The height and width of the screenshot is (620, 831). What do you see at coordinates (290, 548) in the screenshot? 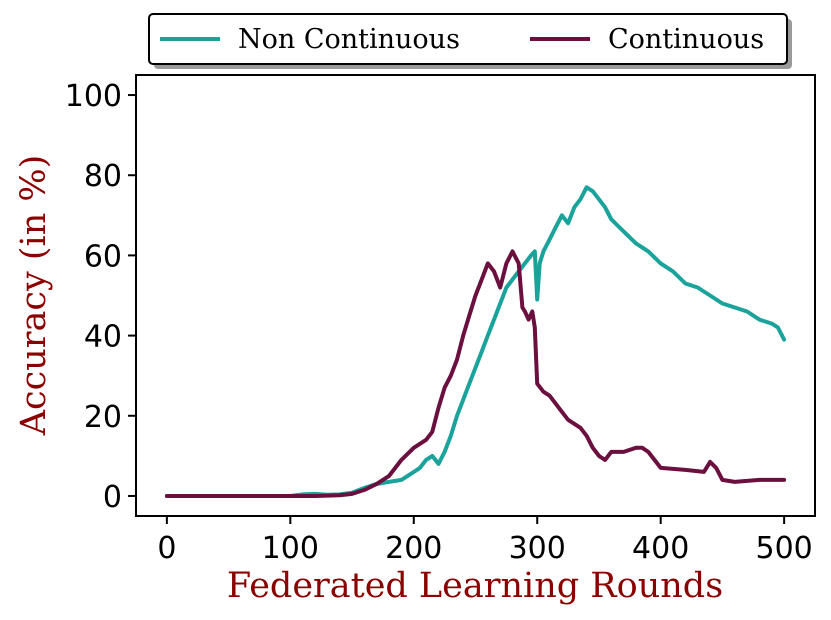
I see `x-tick-label: 100` at bounding box center [290, 548].